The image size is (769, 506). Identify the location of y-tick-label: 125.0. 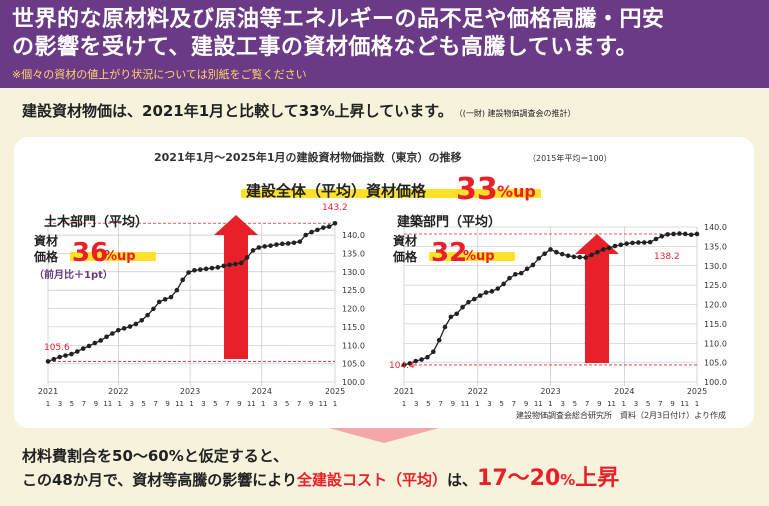
(353, 290).